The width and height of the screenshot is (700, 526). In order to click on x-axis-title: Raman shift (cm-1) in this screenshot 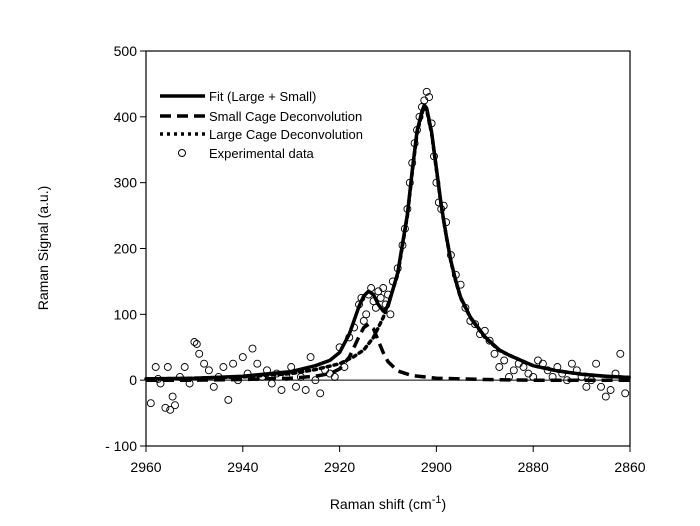, I will do `click(388, 503)`.